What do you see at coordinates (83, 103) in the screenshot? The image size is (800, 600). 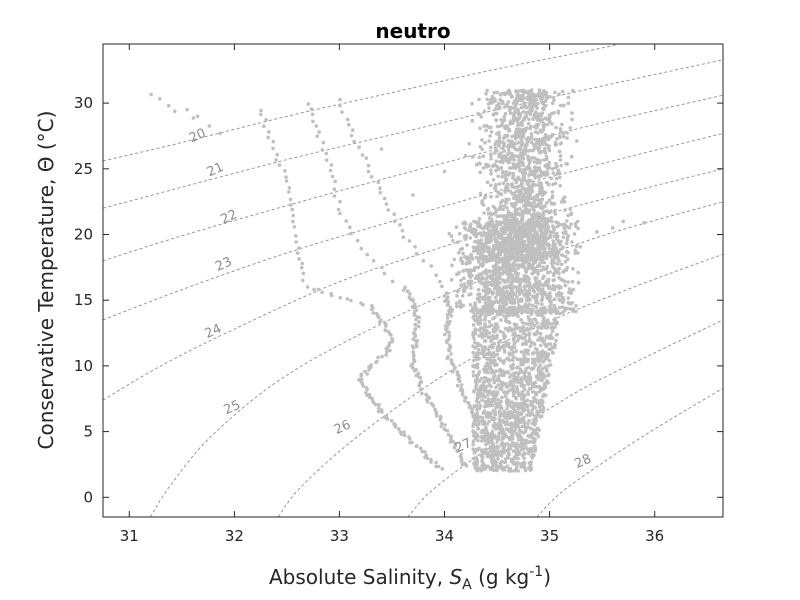 I see `y-tick-label: 30` at bounding box center [83, 103].